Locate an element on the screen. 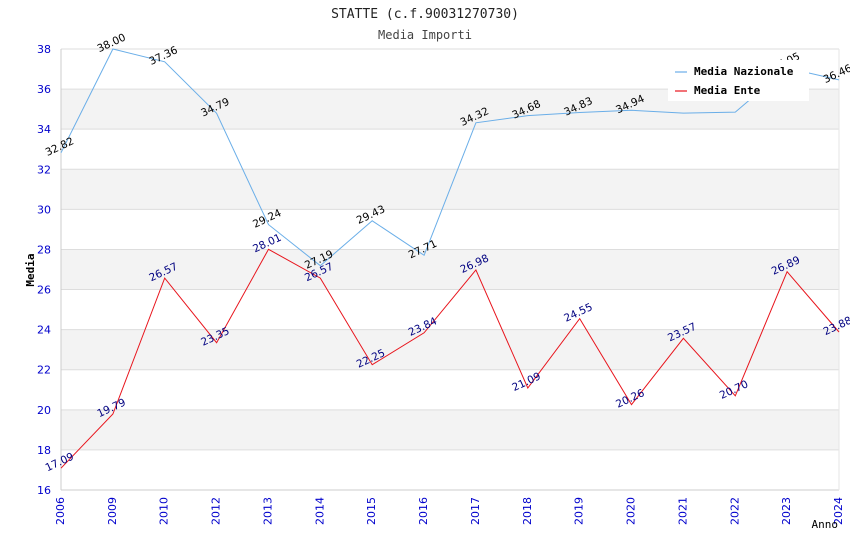 The width and height of the screenshot is (850, 550). y-tick-label: 24 is located at coordinates (44, 330).